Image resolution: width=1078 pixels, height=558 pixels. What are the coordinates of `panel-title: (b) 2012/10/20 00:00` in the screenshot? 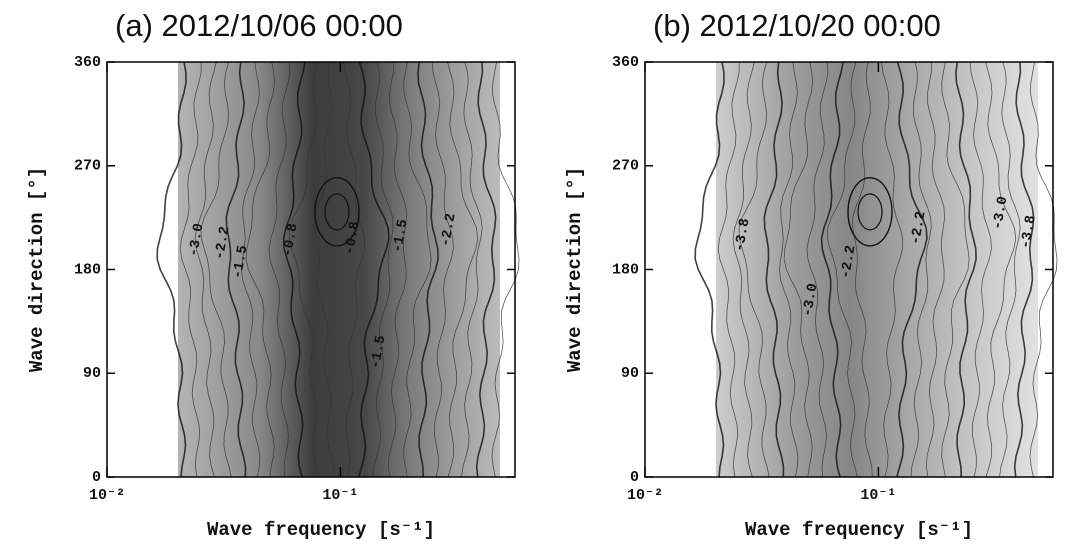 It's located at (797, 25).